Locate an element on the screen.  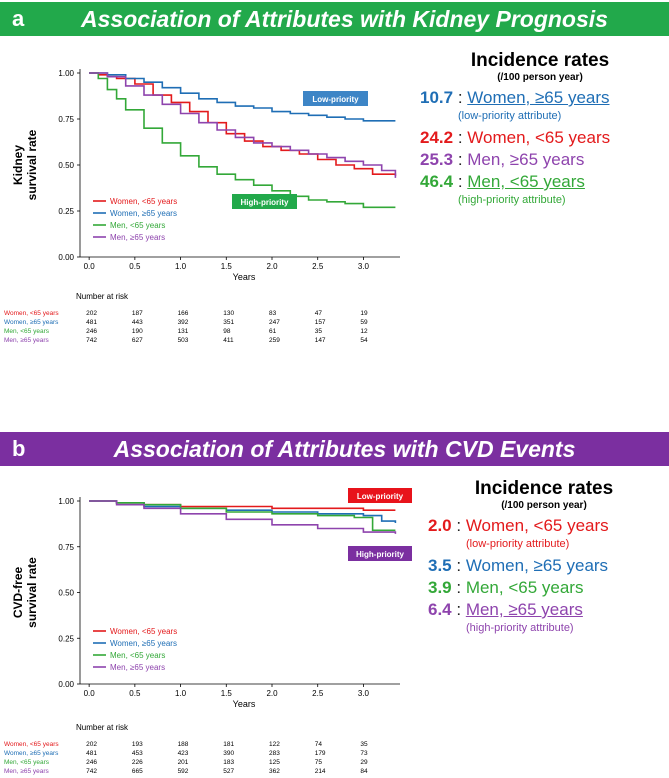
risk-cell: 98 is located at coordinates (227, 331).